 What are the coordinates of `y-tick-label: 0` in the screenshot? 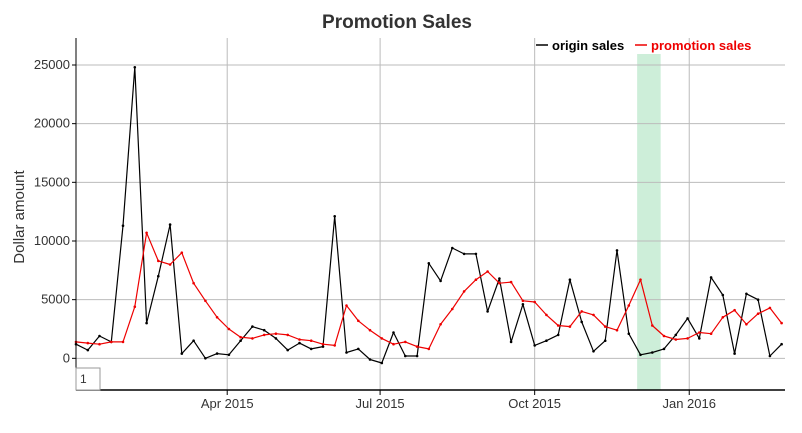 It's located at (66, 357).